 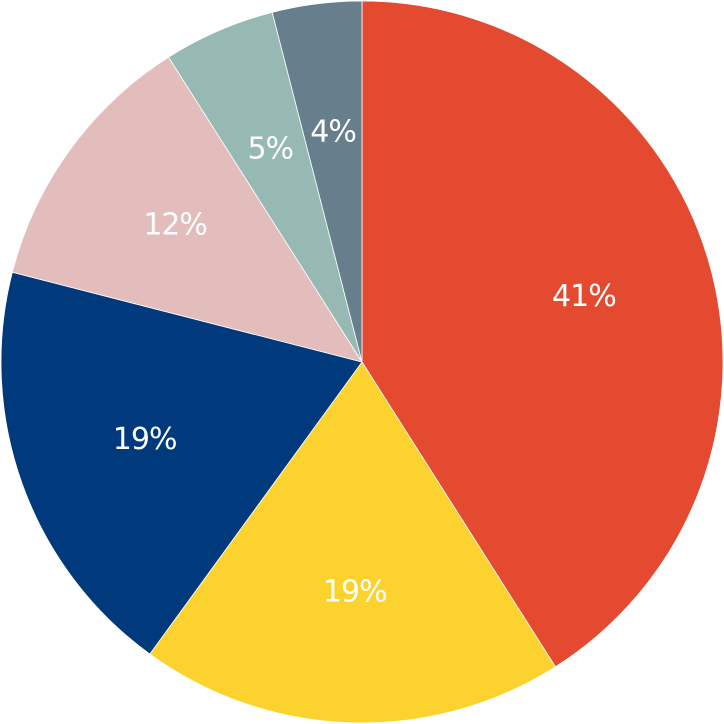 What do you see at coordinates (270, 148) in the screenshot?
I see `slice-label: 5%` at bounding box center [270, 148].